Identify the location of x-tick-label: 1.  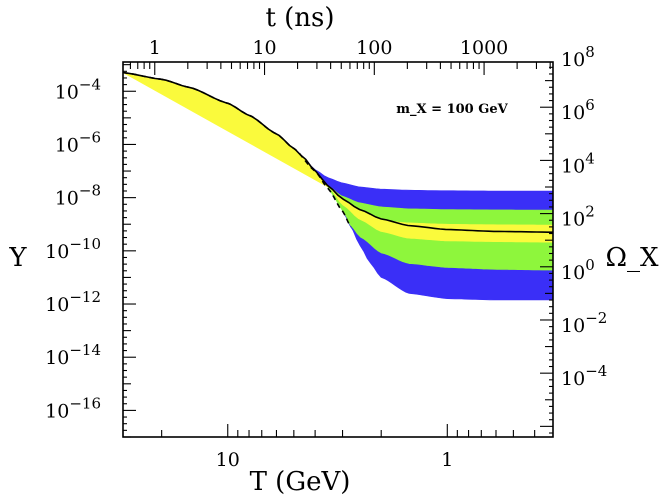
(447, 460).